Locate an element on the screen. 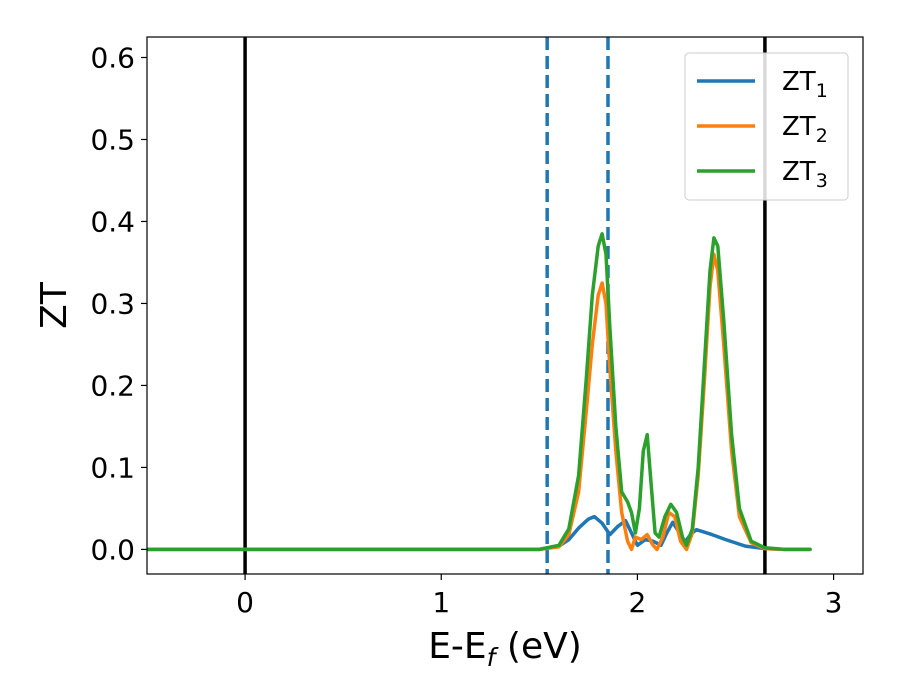 This screenshot has height=700, width=900. x-tick-label: 3 is located at coordinates (834, 602).